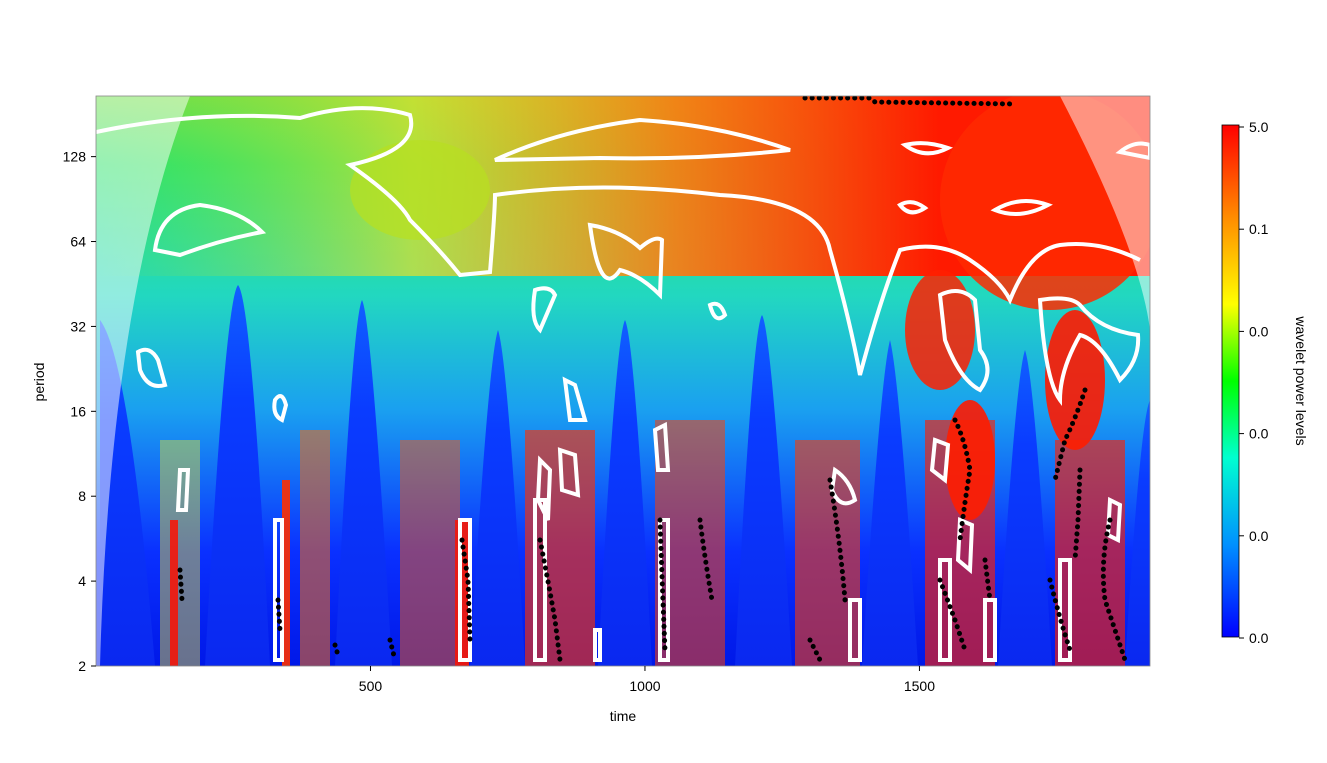 This screenshot has width=1327, height=763. I want to click on x-tick-label: 1500, so click(919, 686).